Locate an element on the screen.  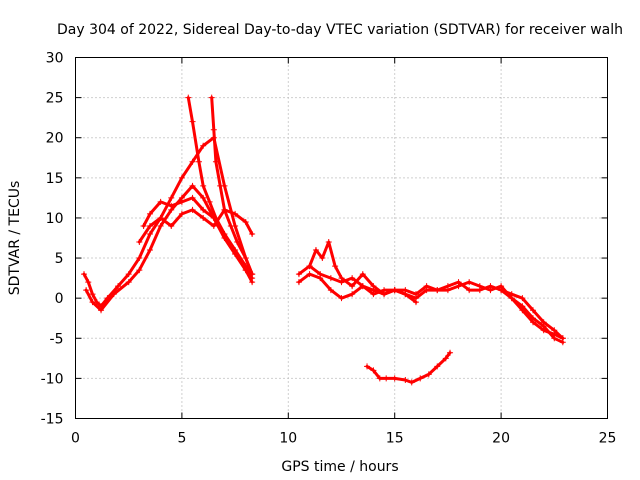
x-tick-label: 5 is located at coordinates (181, 439).